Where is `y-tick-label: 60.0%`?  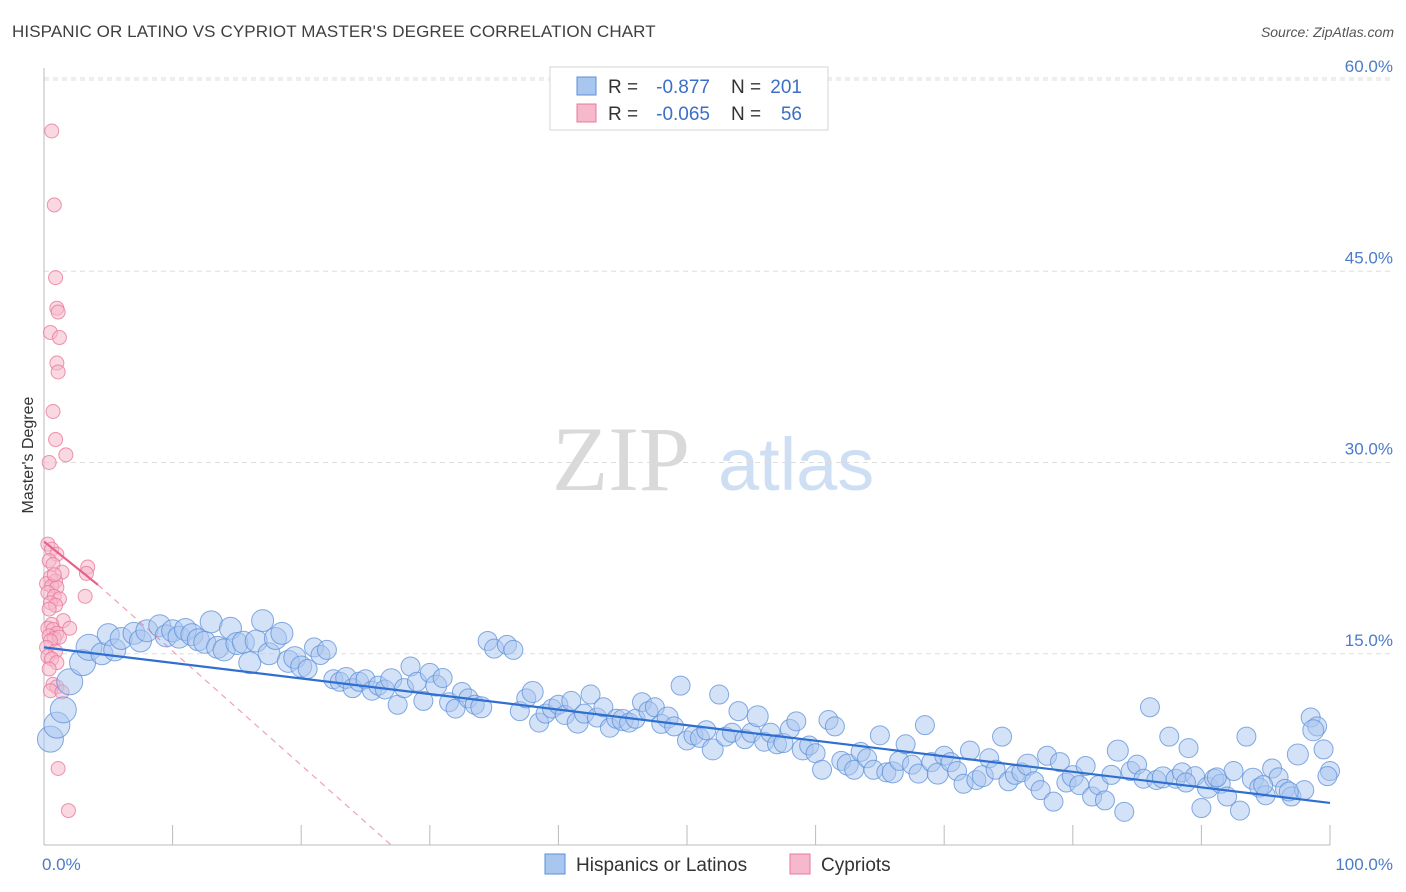 y-tick-label: 60.0% is located at coordinates (1369, 66).